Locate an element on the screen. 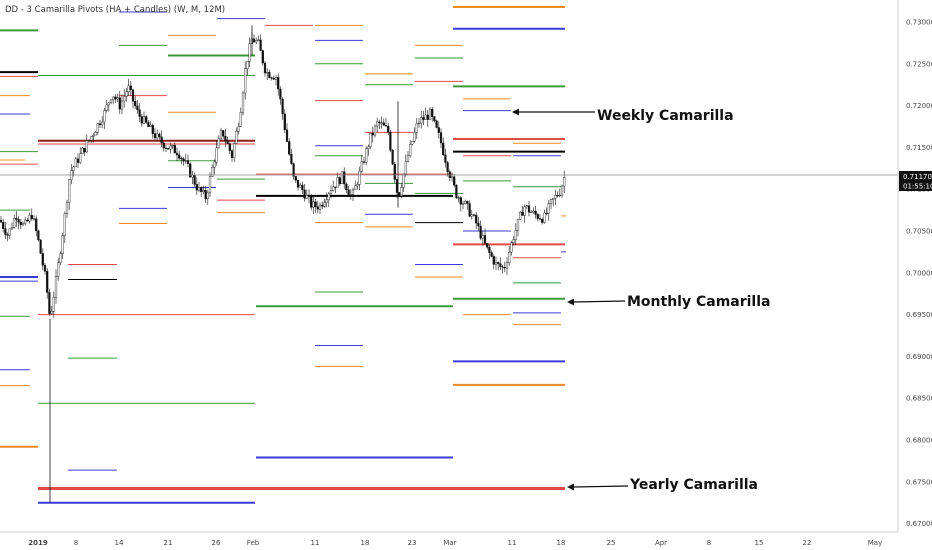  x-tick-label: Feb is located at coordinates (253, 543).